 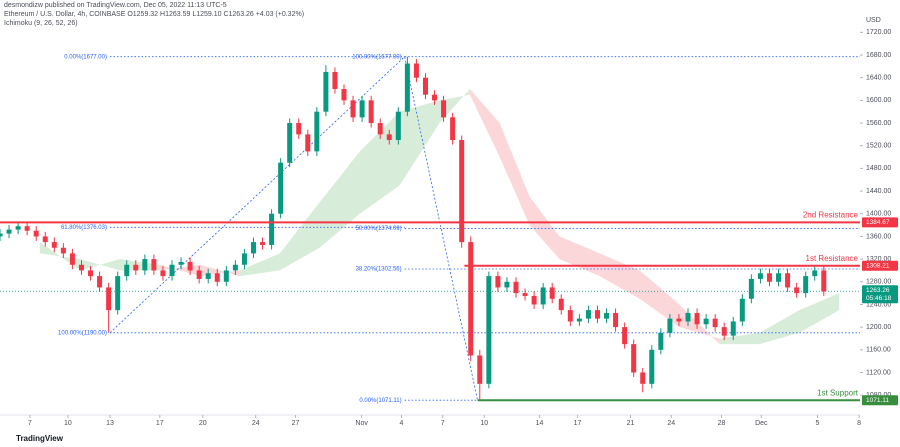 What do you see at coordinates (878, 282) in the screenshot?
I see `y-tick-label: 1280.00` at bounding box center [878, 282].